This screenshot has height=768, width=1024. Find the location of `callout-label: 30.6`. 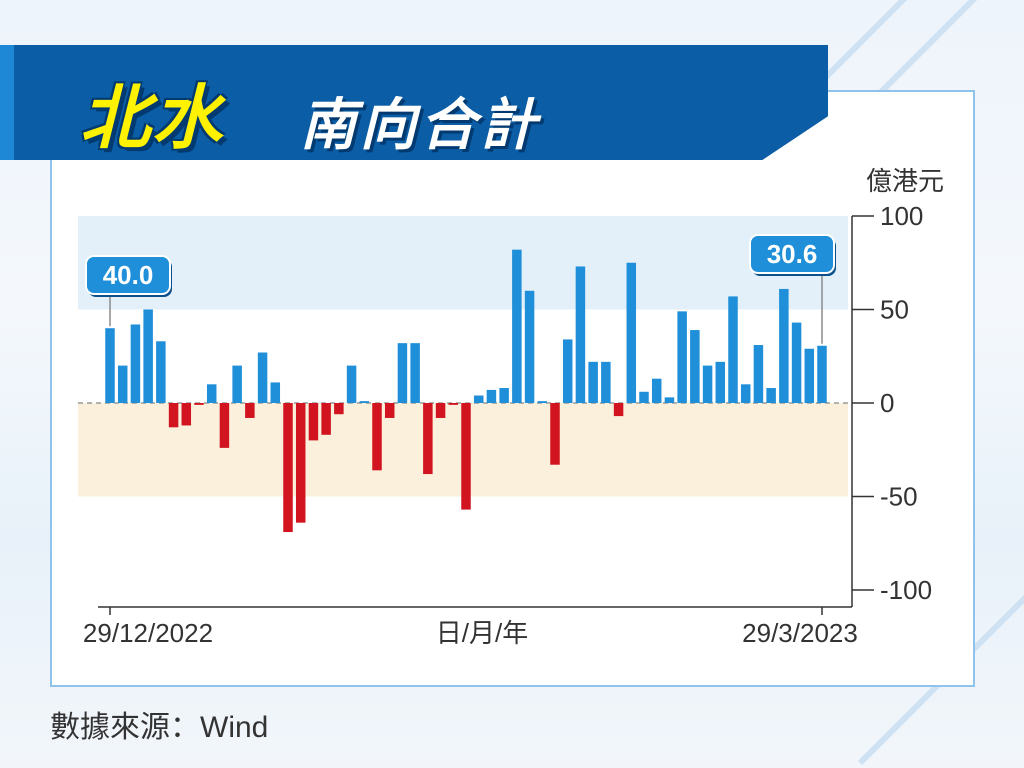

callout-label: 30.6 is located at coordinates (792, 254).